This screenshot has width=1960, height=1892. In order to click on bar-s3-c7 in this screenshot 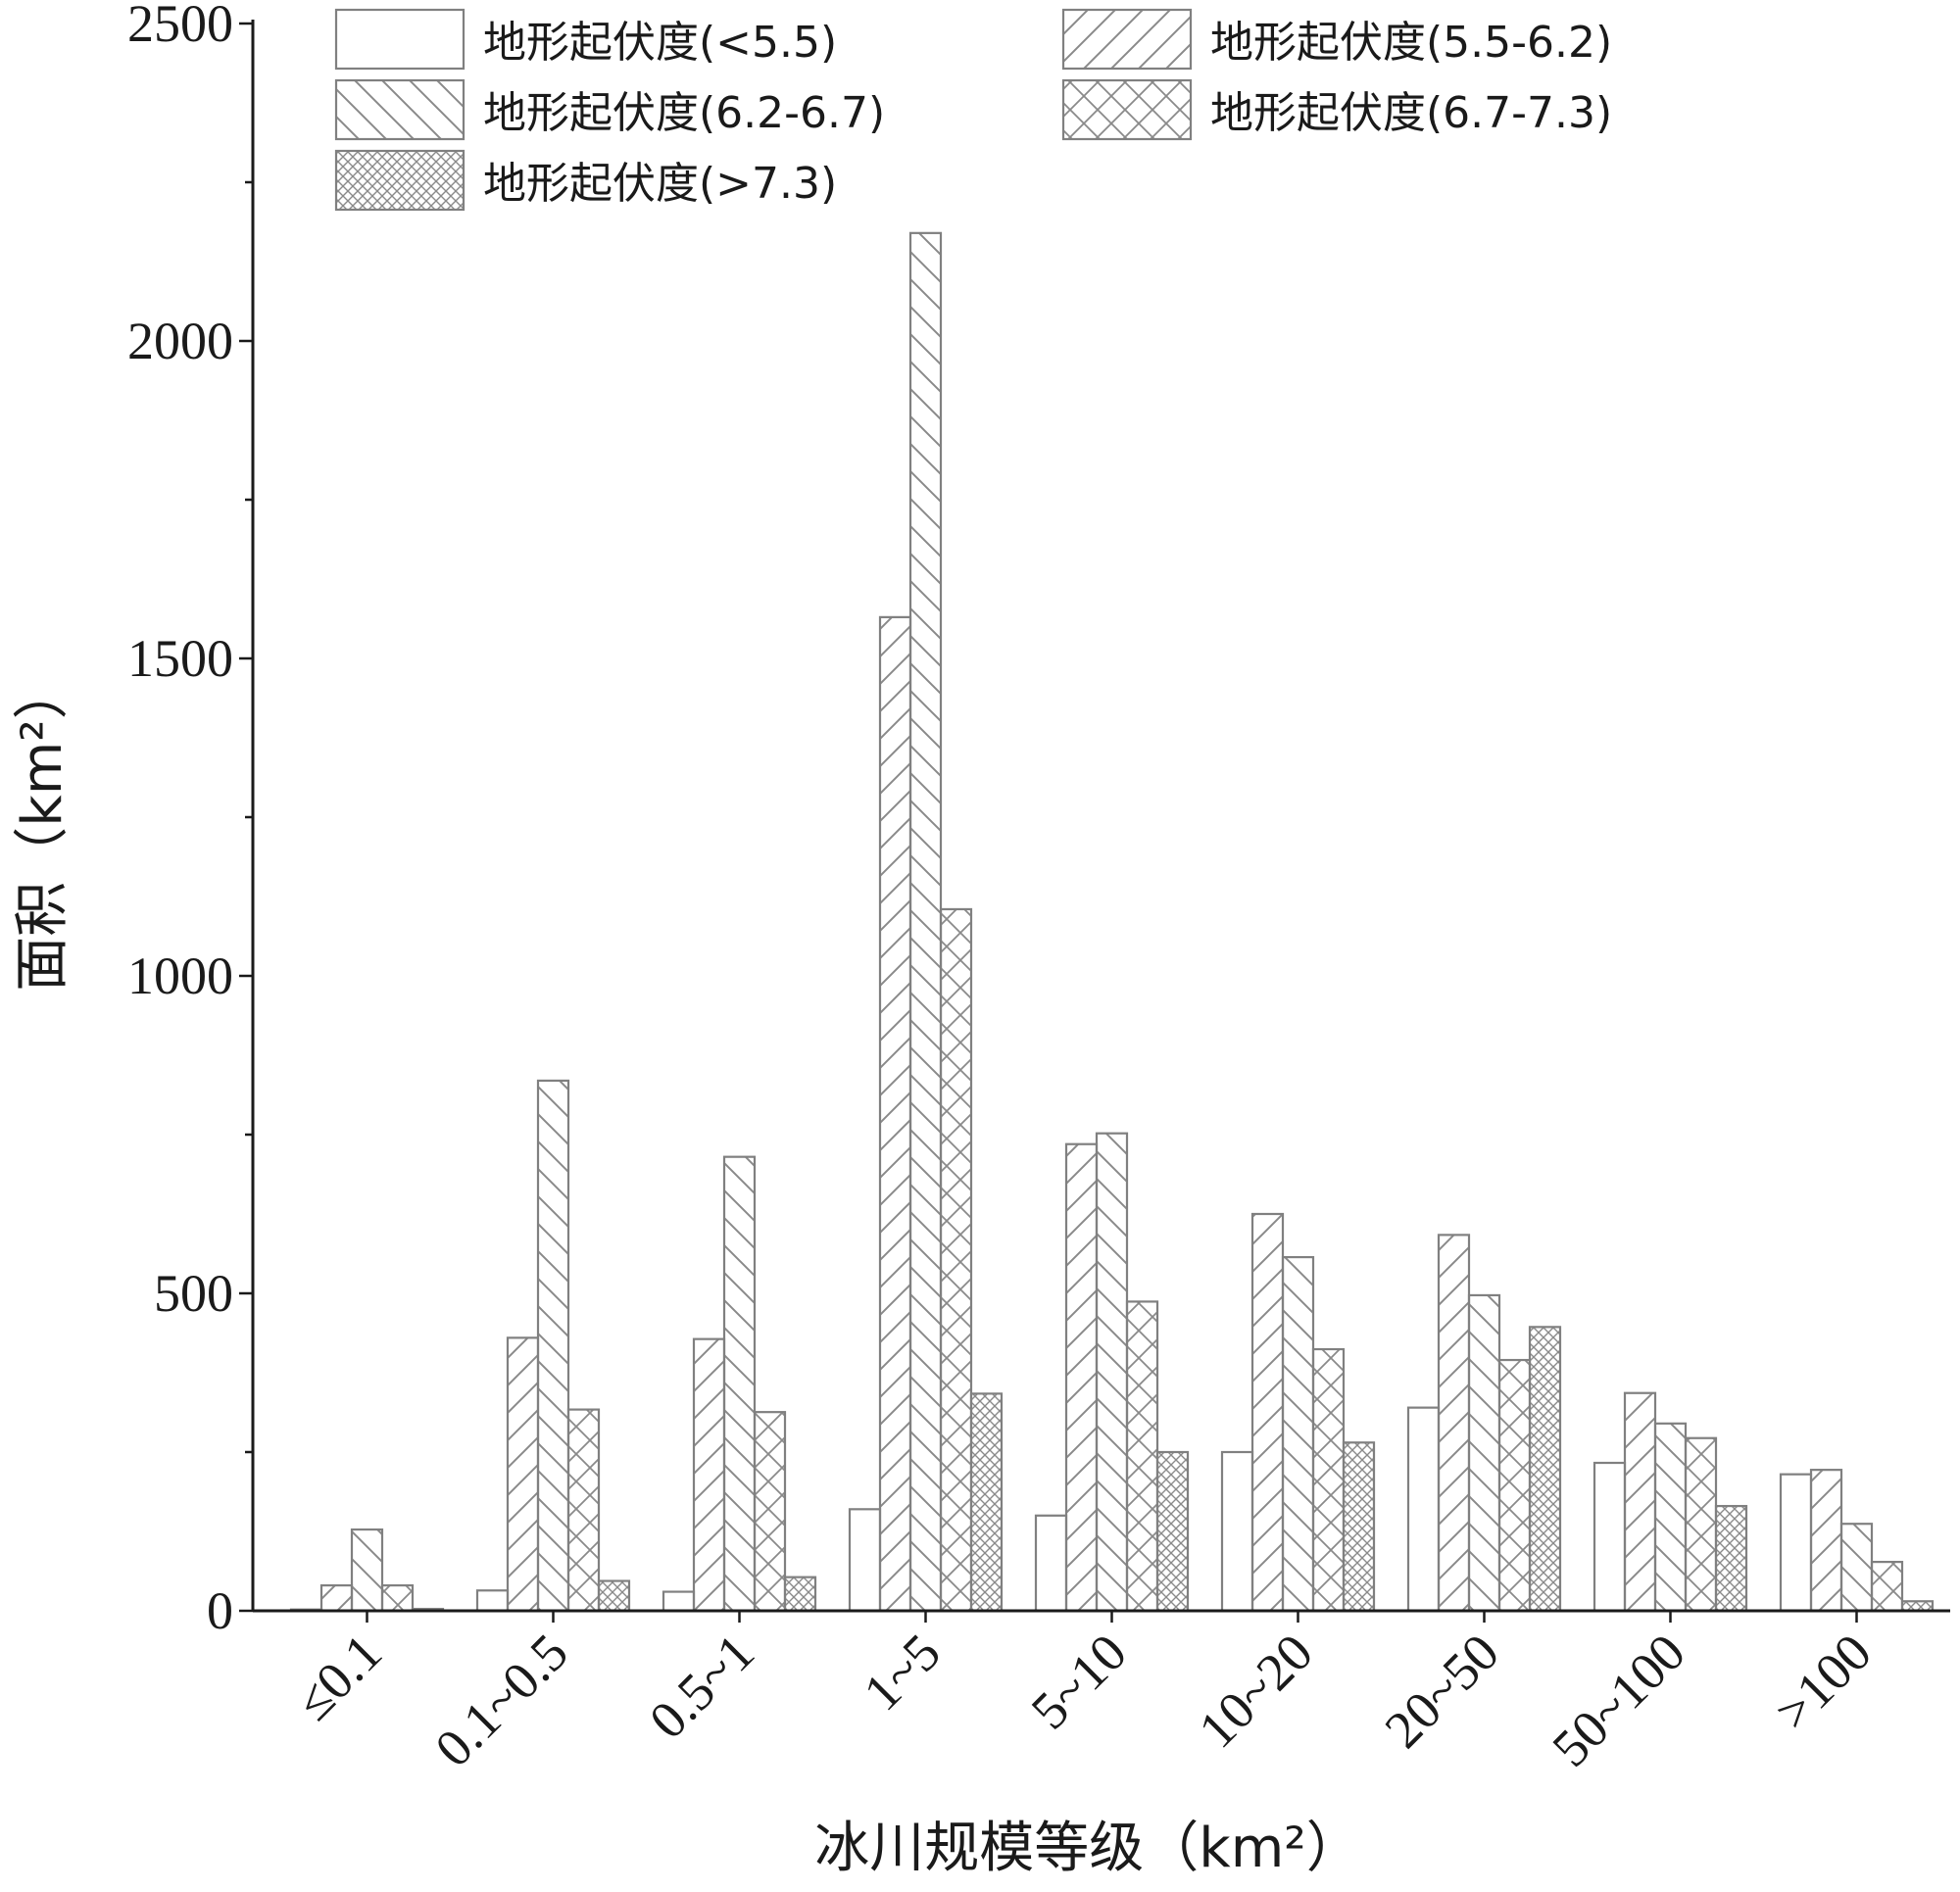, I will do `click(1484, 1453)`.